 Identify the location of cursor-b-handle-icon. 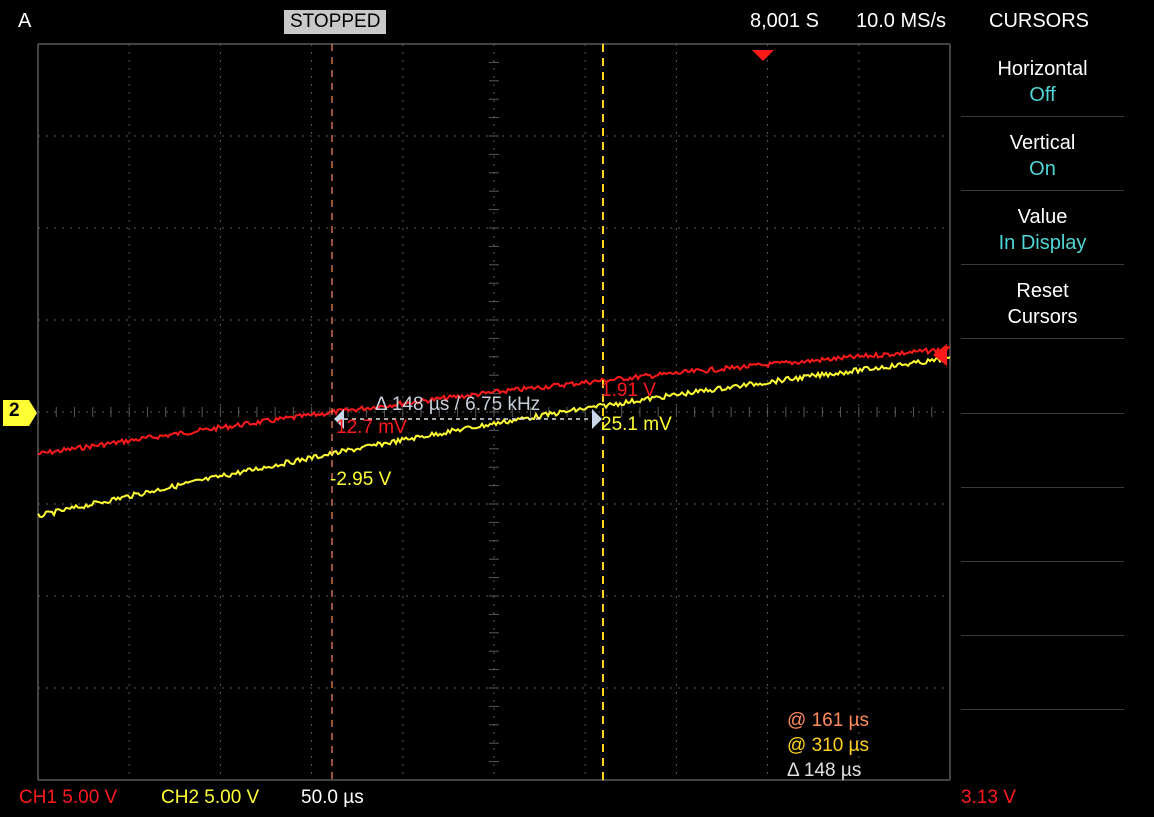
(597, 419).